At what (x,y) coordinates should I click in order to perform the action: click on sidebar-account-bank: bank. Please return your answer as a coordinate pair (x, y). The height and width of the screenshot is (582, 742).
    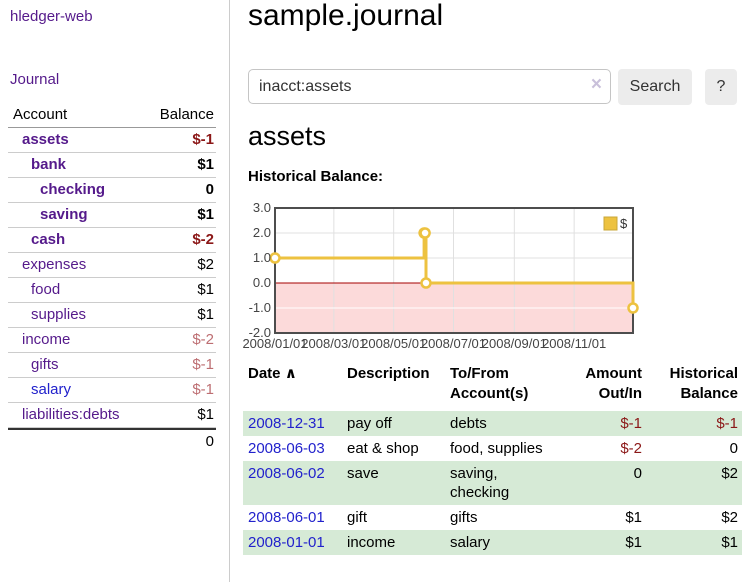
    Looking at the image, I should click on (49, 164).